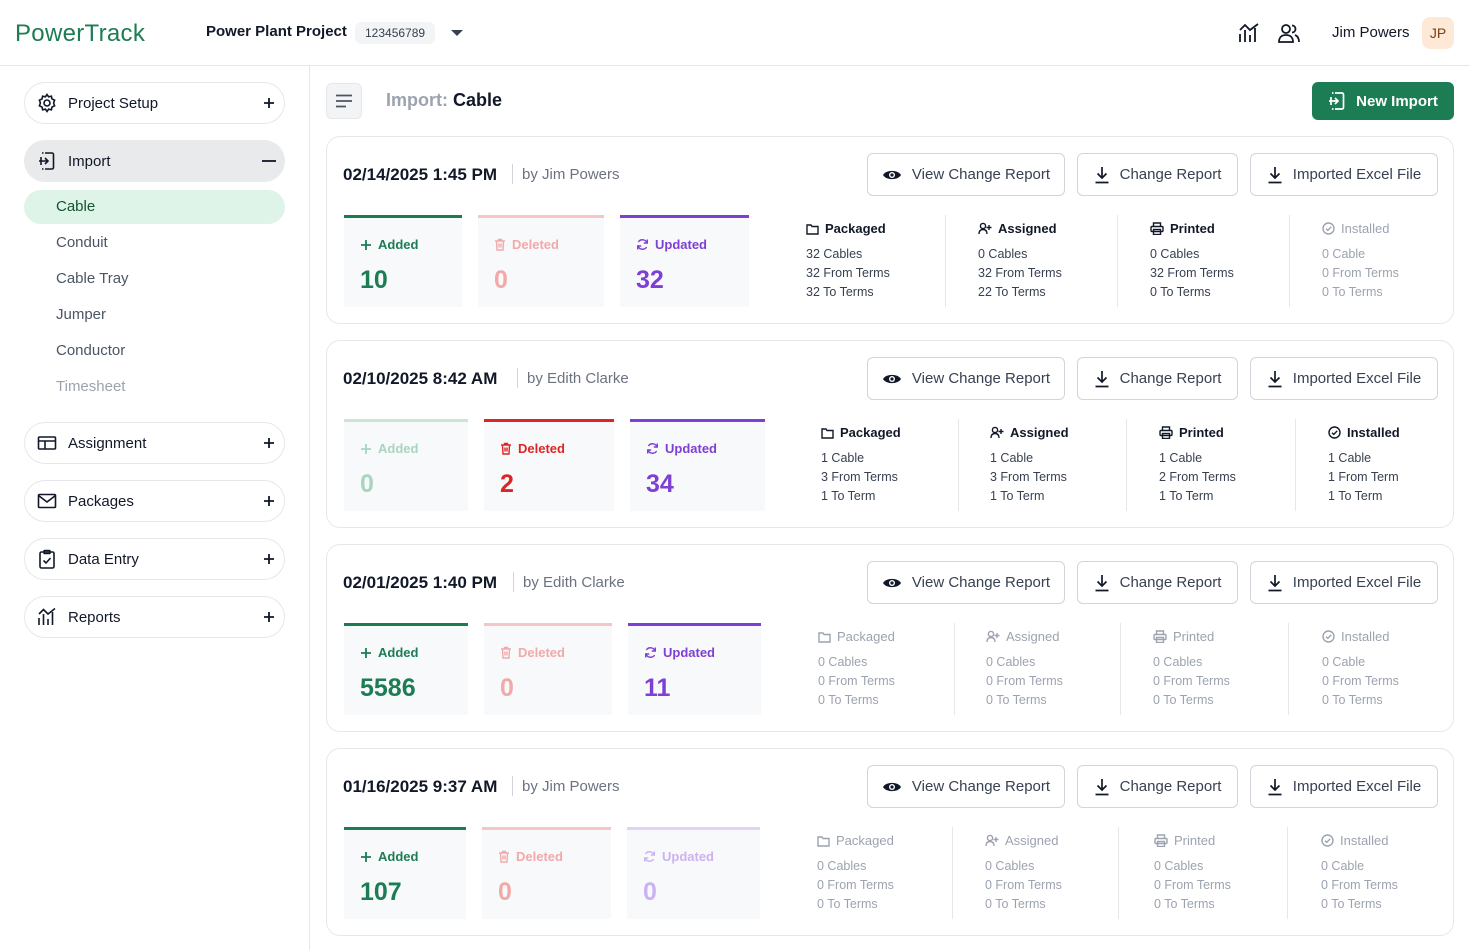  What do you see at coordinates (1360, 273) in the screenshot?
I see `installed-row: 0 From Terms` at bounding box center [1360, 273].